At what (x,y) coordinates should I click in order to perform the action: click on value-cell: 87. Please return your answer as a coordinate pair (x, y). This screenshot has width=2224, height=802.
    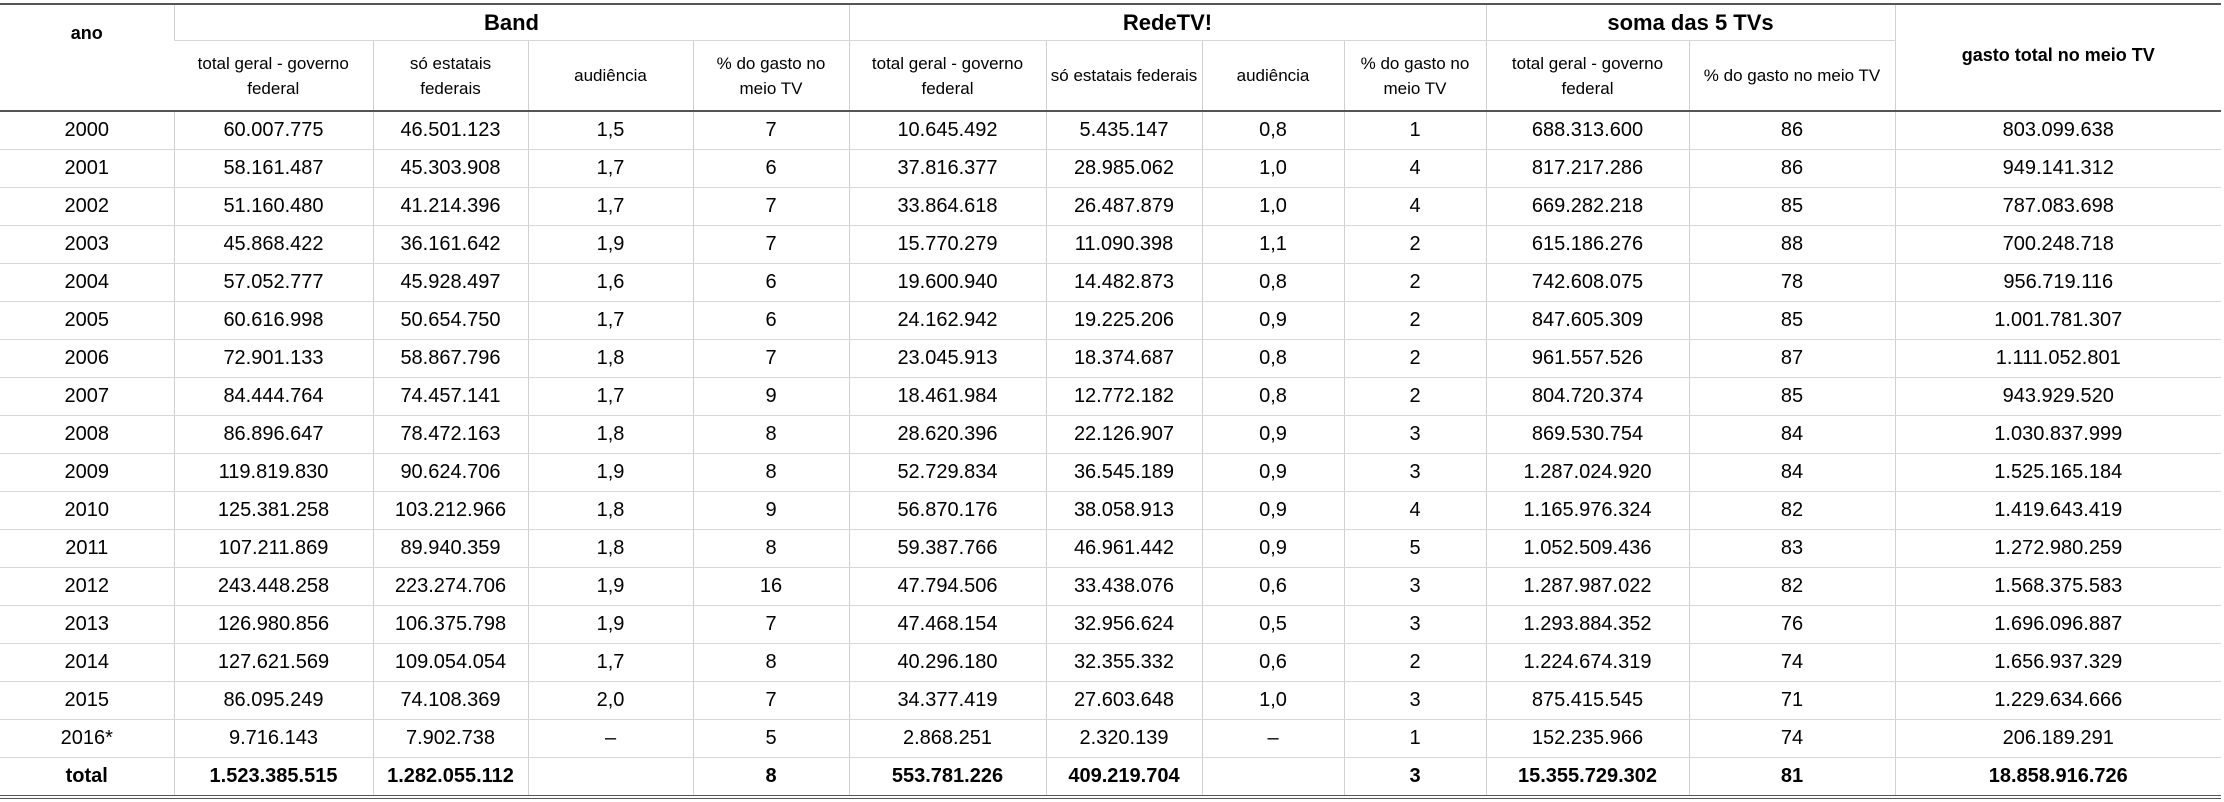
    Looking at the image, I should click on (1791, 358).